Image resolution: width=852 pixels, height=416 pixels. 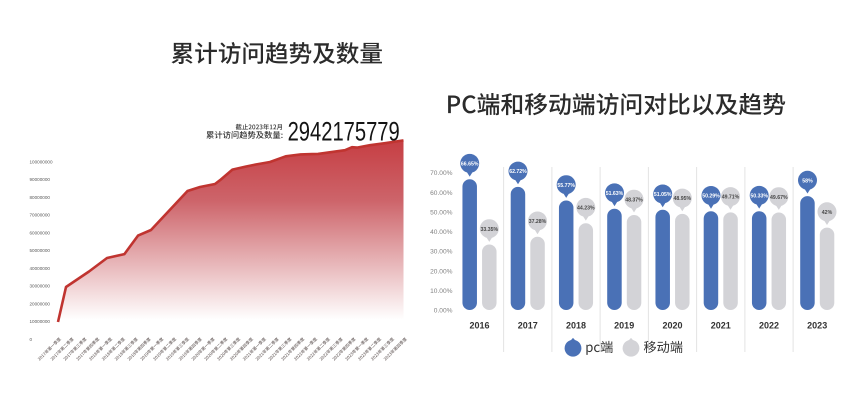 What do you see at coordinates (634, 200) in the screenshot?
I see `svg-text: 48.37%` at bounding box center [634, 200].